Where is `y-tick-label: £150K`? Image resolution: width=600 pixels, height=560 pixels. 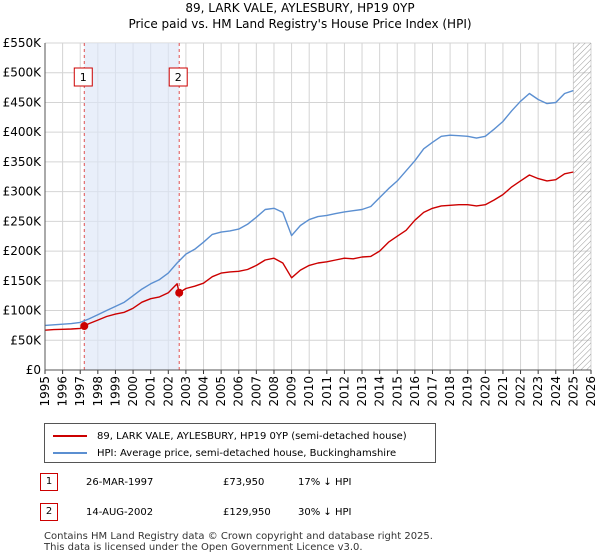
y-tick-label: £150K is located at coordinates (23, 281).